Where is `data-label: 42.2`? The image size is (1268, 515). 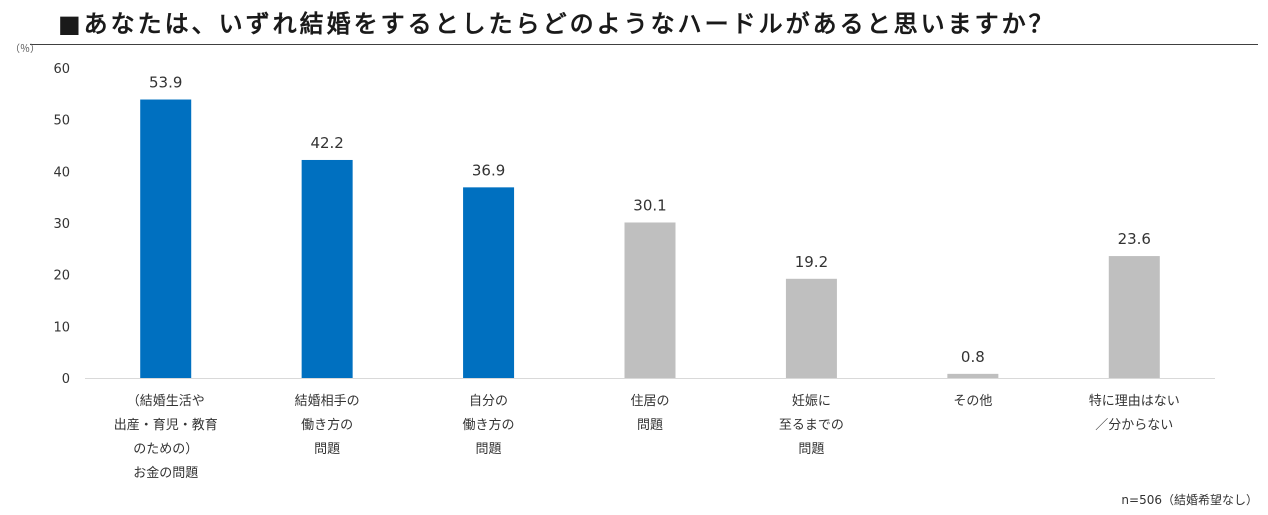
data-label: 42.2 is located at coordinates (326, 143).